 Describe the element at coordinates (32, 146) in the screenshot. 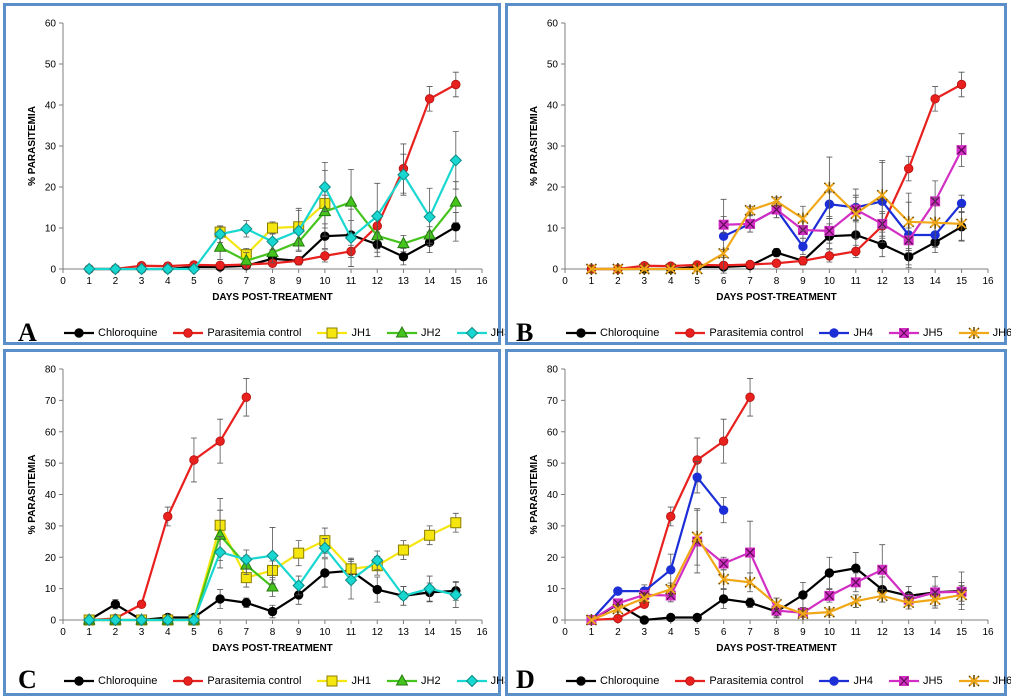

I see `y-axis-title: % PARASITEMIA` at that location.